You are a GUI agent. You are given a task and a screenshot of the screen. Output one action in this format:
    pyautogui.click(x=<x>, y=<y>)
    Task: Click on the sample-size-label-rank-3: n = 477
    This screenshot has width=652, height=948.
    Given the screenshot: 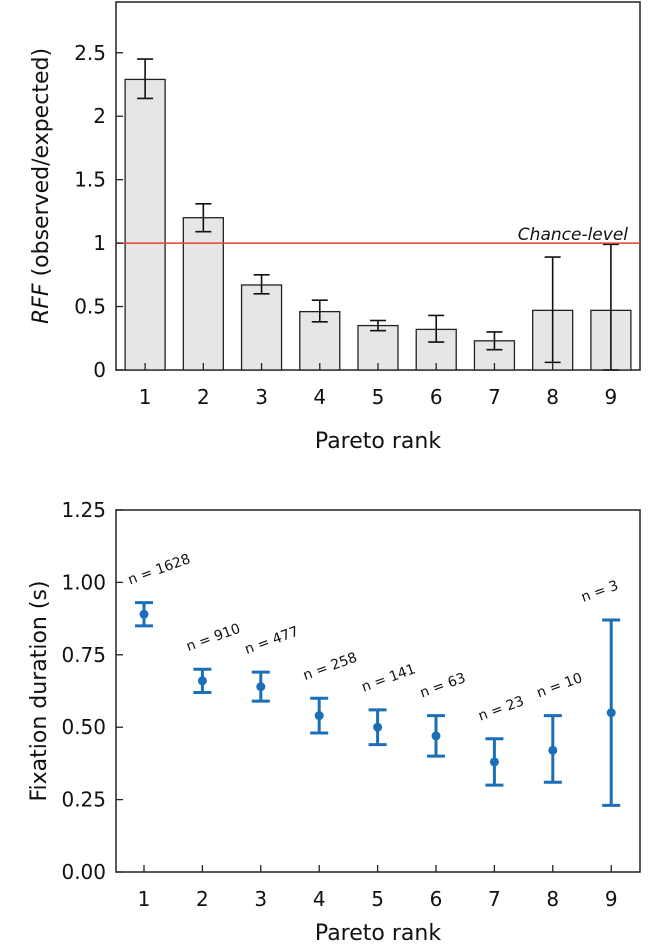 What is the action you would take?
    pyautogui.click(x=272, y=641)
    